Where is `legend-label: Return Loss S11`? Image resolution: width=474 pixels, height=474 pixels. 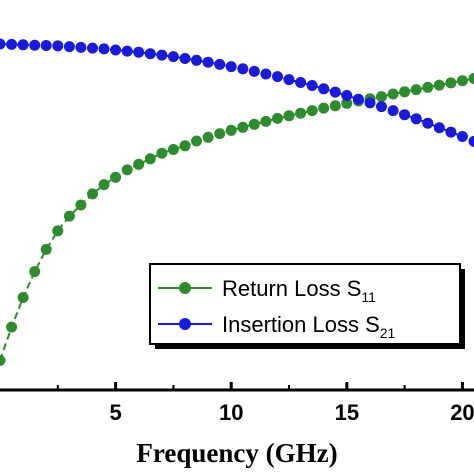 legend-label: Return Loss S11 is located at coordinates (299, 290).